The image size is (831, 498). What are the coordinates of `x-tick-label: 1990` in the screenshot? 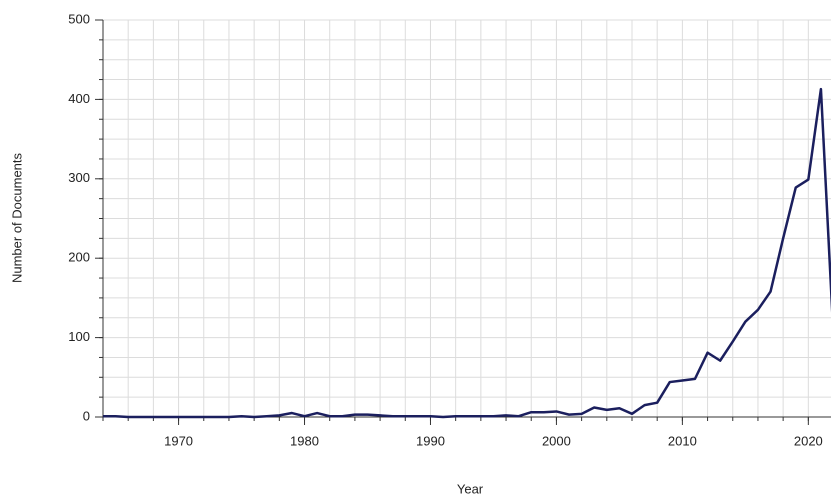 It's located at (430, 440).